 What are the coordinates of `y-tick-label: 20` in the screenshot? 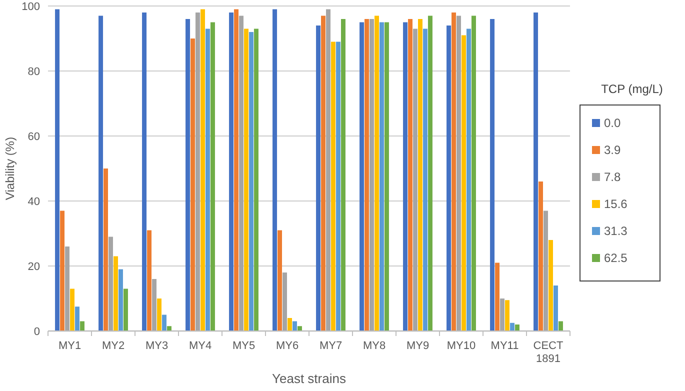 It's located at (34, 266).